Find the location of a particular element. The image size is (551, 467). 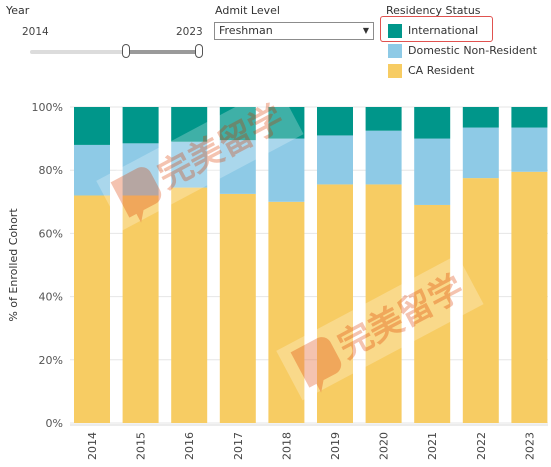

x-tick-label: 2020 is located at coordinates (384, 446).